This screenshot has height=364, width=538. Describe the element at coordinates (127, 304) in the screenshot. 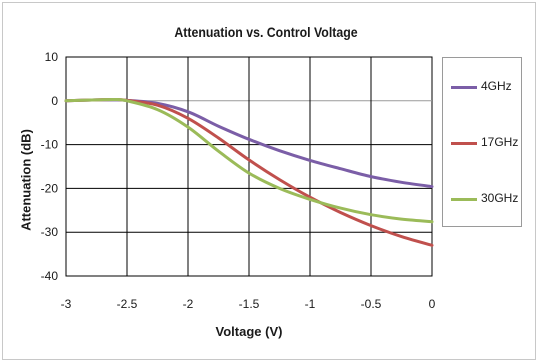

I see `x-tick-label: -2.5` at that location.